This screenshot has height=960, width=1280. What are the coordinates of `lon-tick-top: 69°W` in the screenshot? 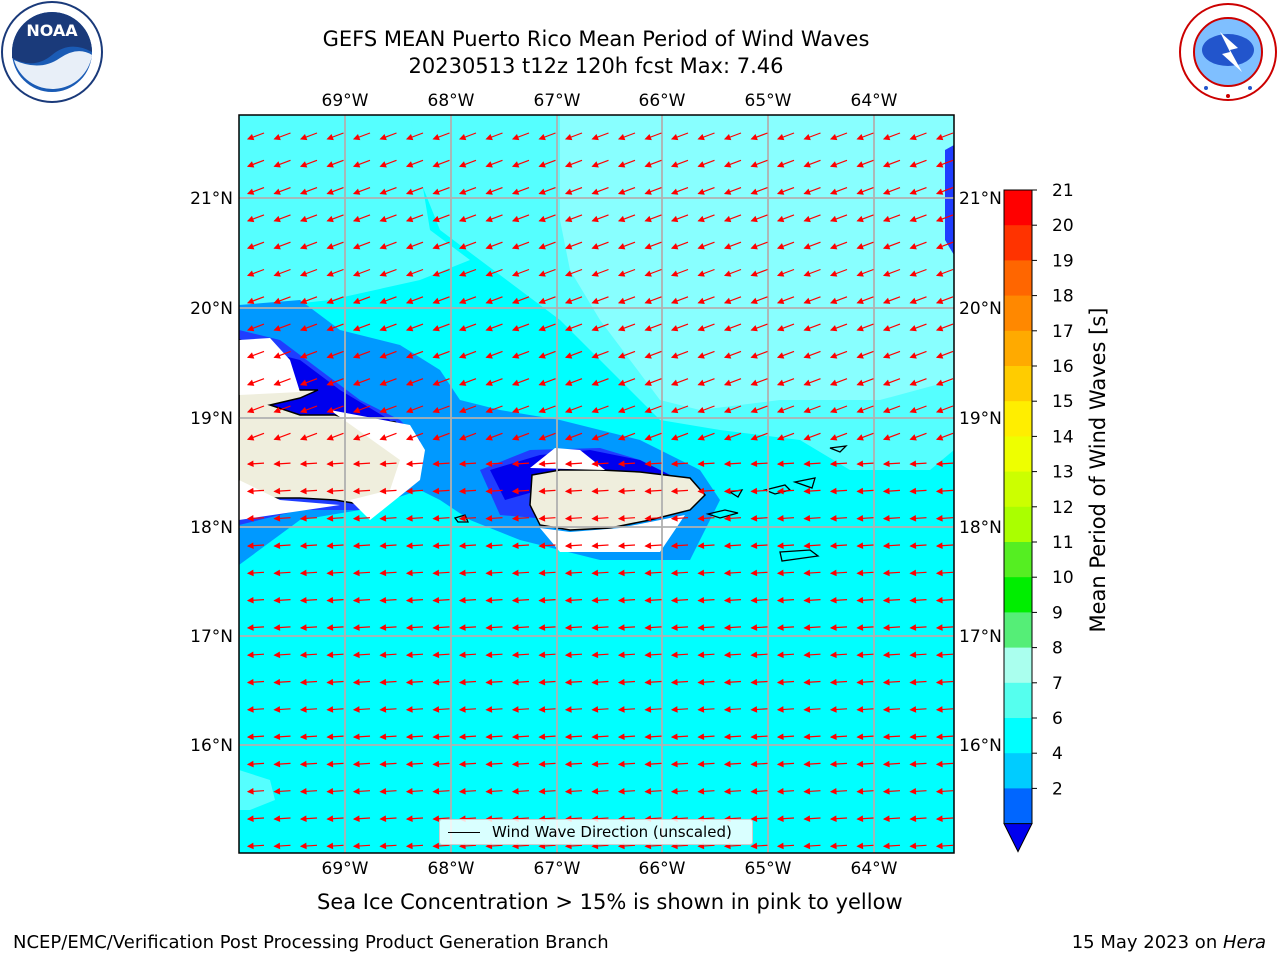 It's located at (345, 101).